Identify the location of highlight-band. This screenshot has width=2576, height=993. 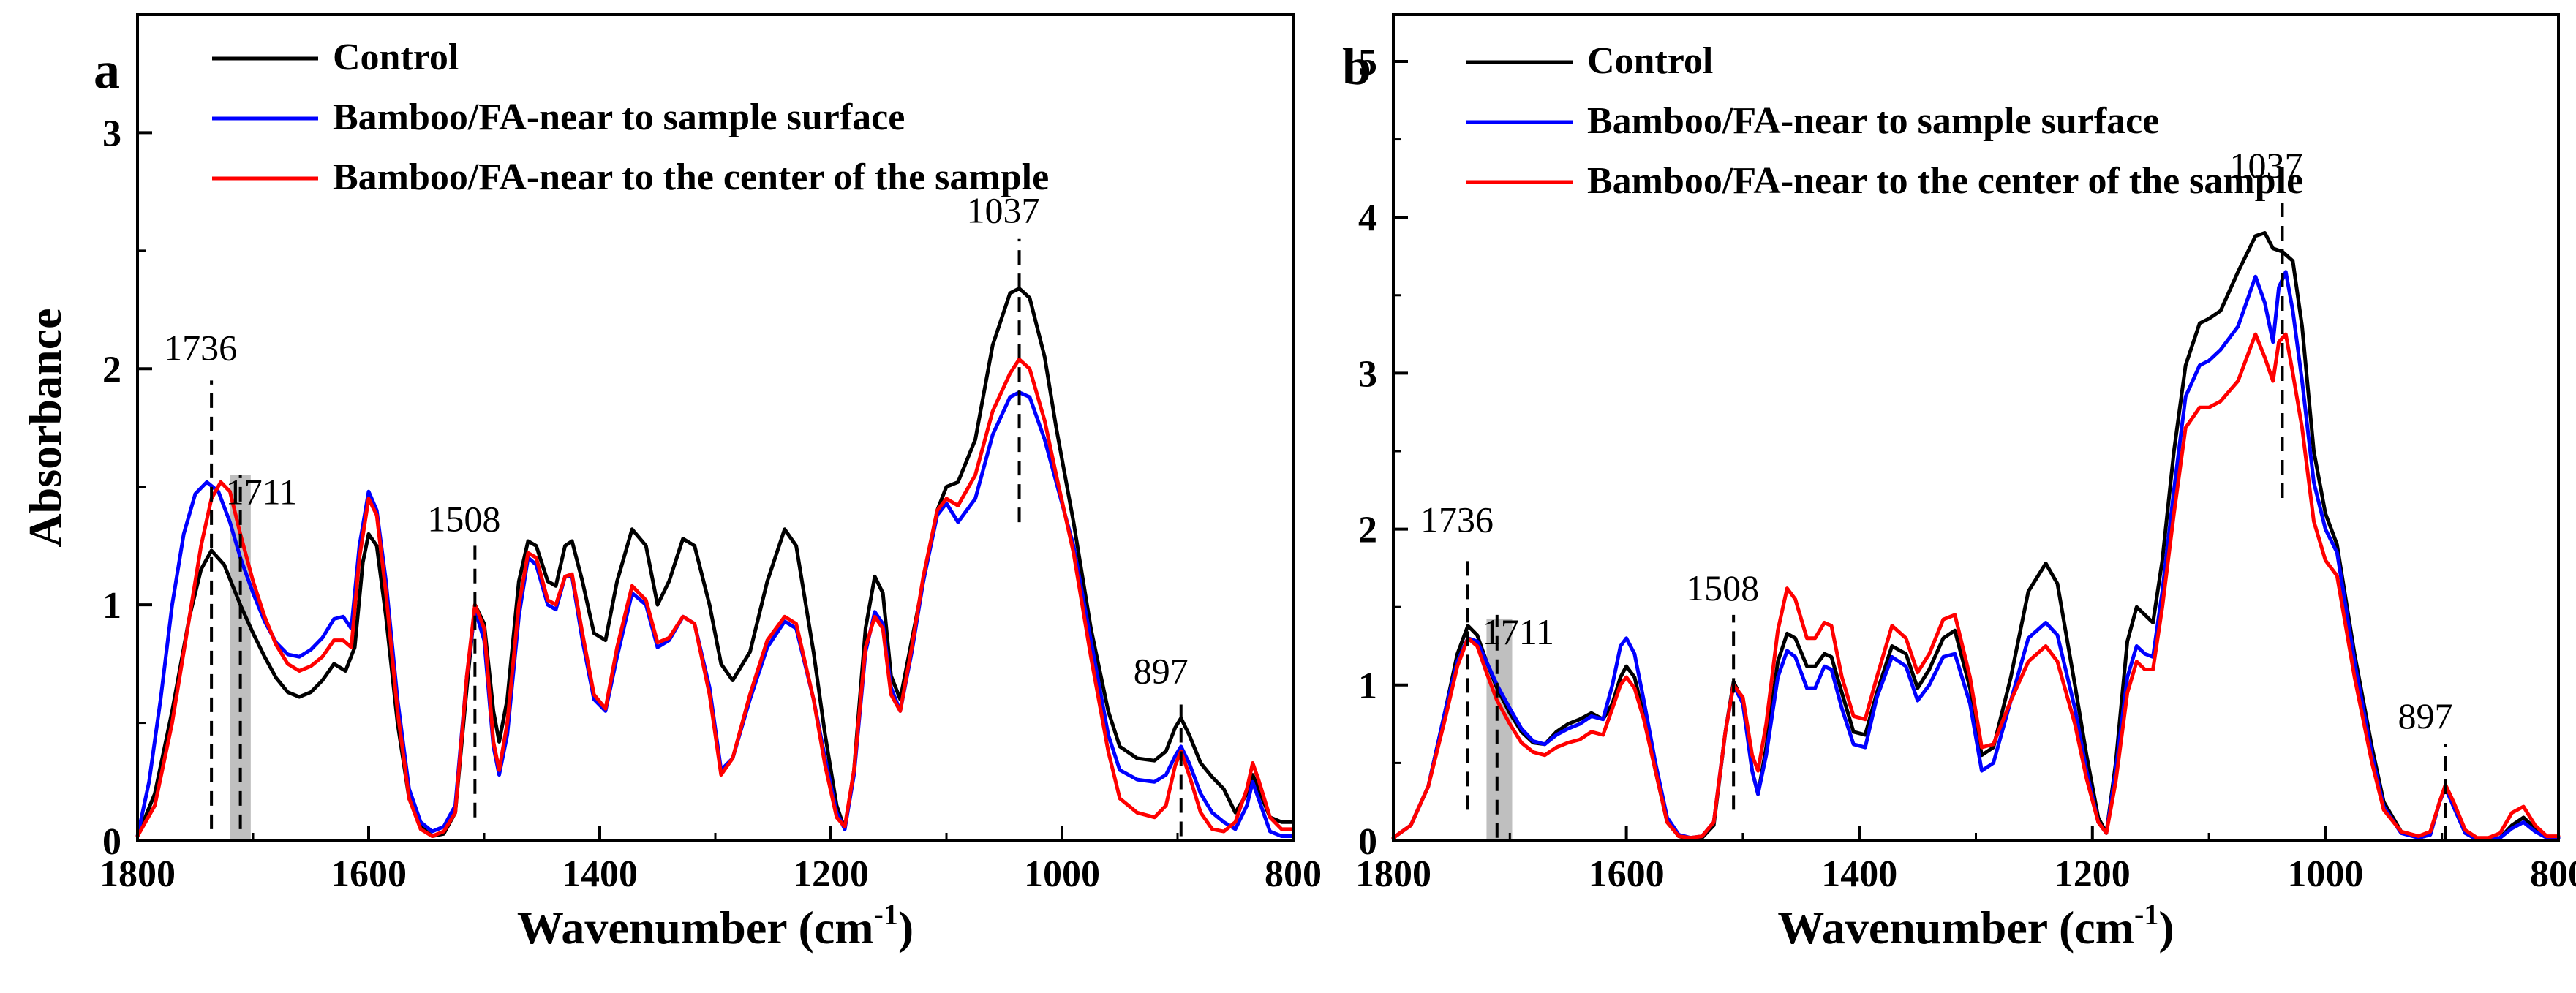
(1499, 728).